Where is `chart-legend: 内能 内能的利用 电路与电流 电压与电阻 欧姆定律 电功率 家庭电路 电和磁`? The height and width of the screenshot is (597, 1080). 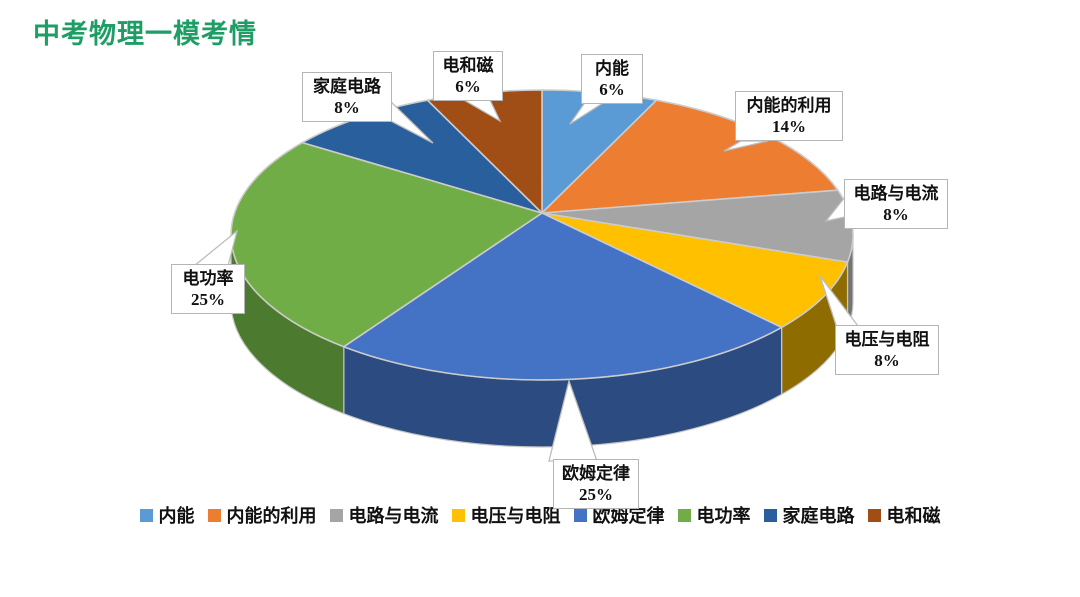 chart-legend: 内能 内能的利用 电路与电流 电压与电阻 欧姆定律 电功率 家庭电路 电和磁 is located at coordinates (540, 515).